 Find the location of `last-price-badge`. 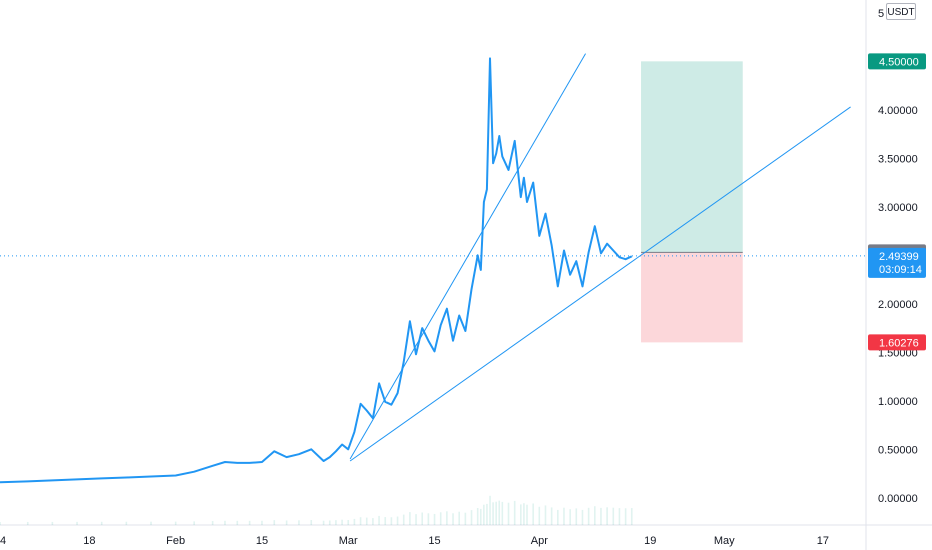

last-price-badge is located at coordinates (897, 262).